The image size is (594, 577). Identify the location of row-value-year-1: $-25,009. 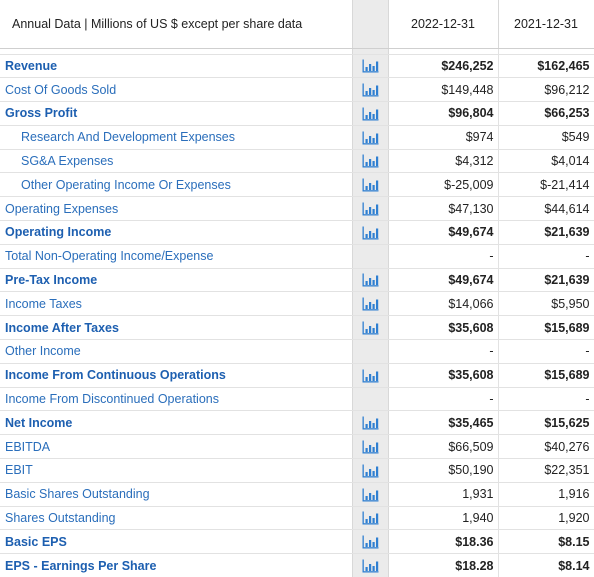
(443, 185).